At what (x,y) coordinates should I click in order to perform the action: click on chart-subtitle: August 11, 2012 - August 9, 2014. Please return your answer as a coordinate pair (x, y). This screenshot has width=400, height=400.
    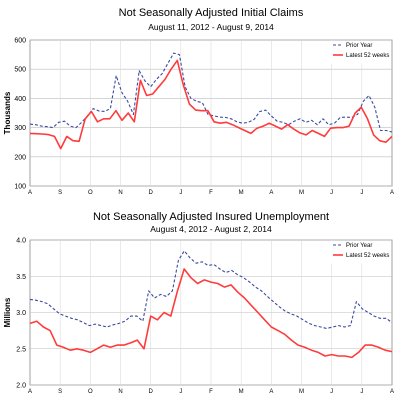
    Looking at the image, I should click on (211, 27).